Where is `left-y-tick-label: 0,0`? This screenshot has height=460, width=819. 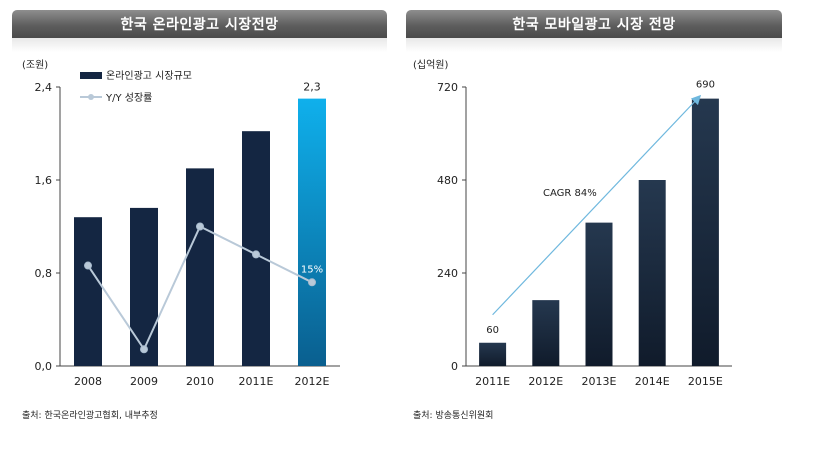
left-y-tick-label: 0,0 is located at coordinates (44, 366).